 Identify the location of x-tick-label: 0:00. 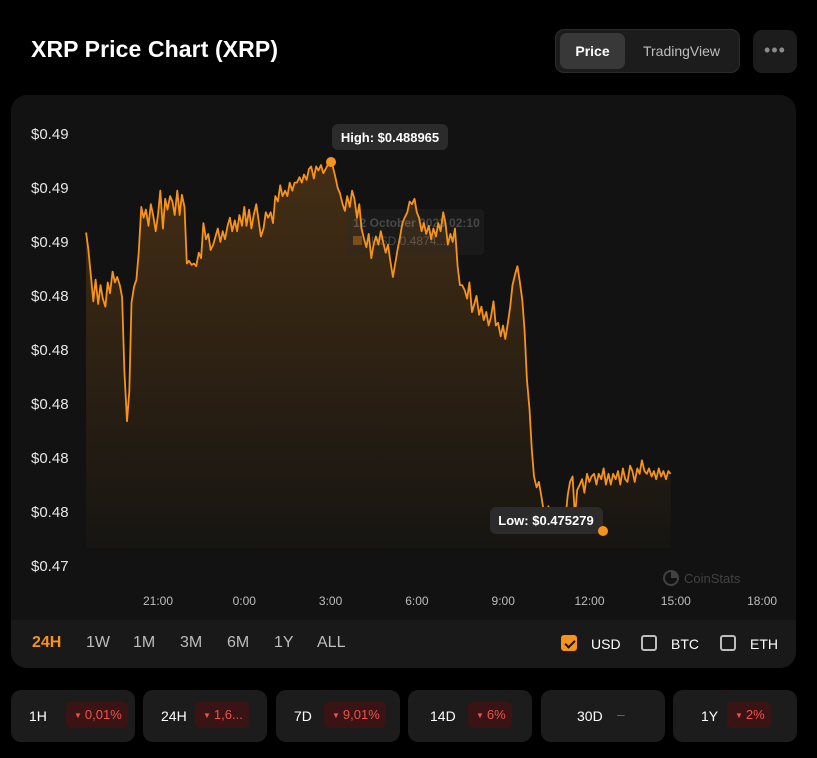
(245, 601).